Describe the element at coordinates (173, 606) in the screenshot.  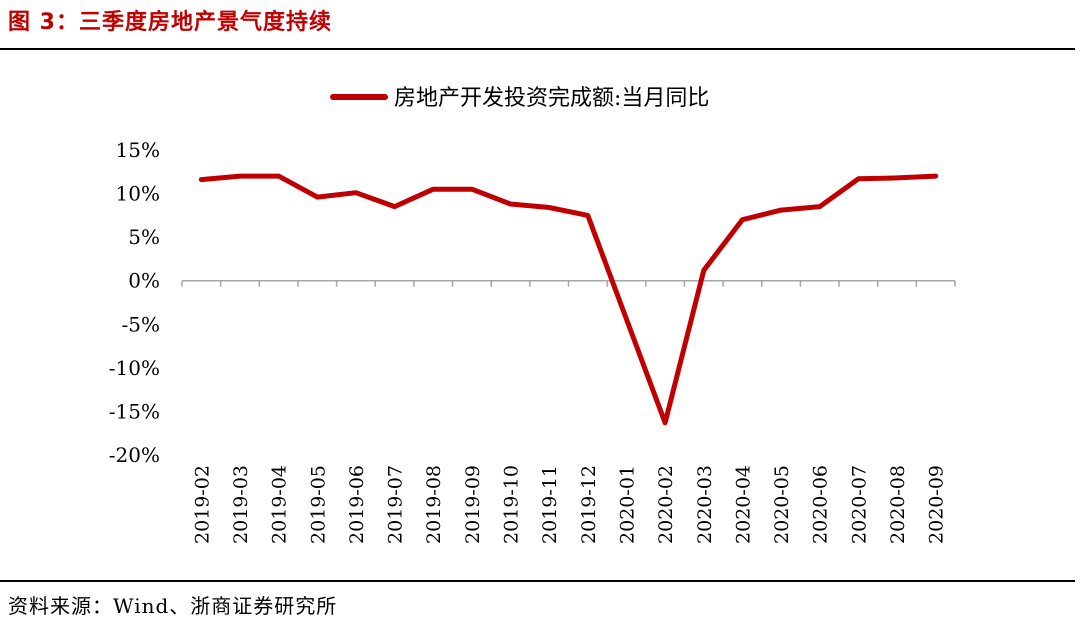
I see `source-note: 资料来源：Wind、浙商证券研究所` at that location.